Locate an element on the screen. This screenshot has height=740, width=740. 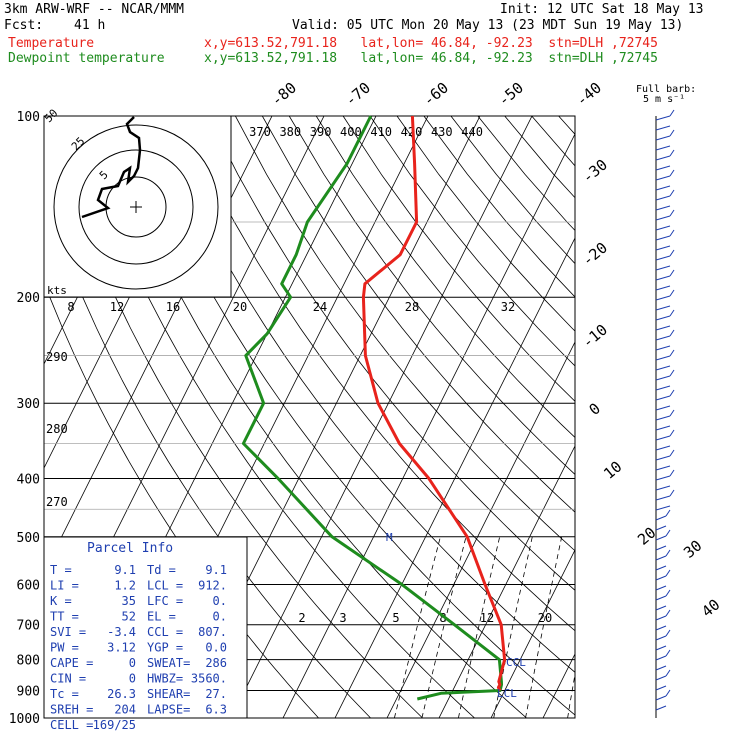
mixing-ratio-label: 28 is located at coordinates (412, 307).